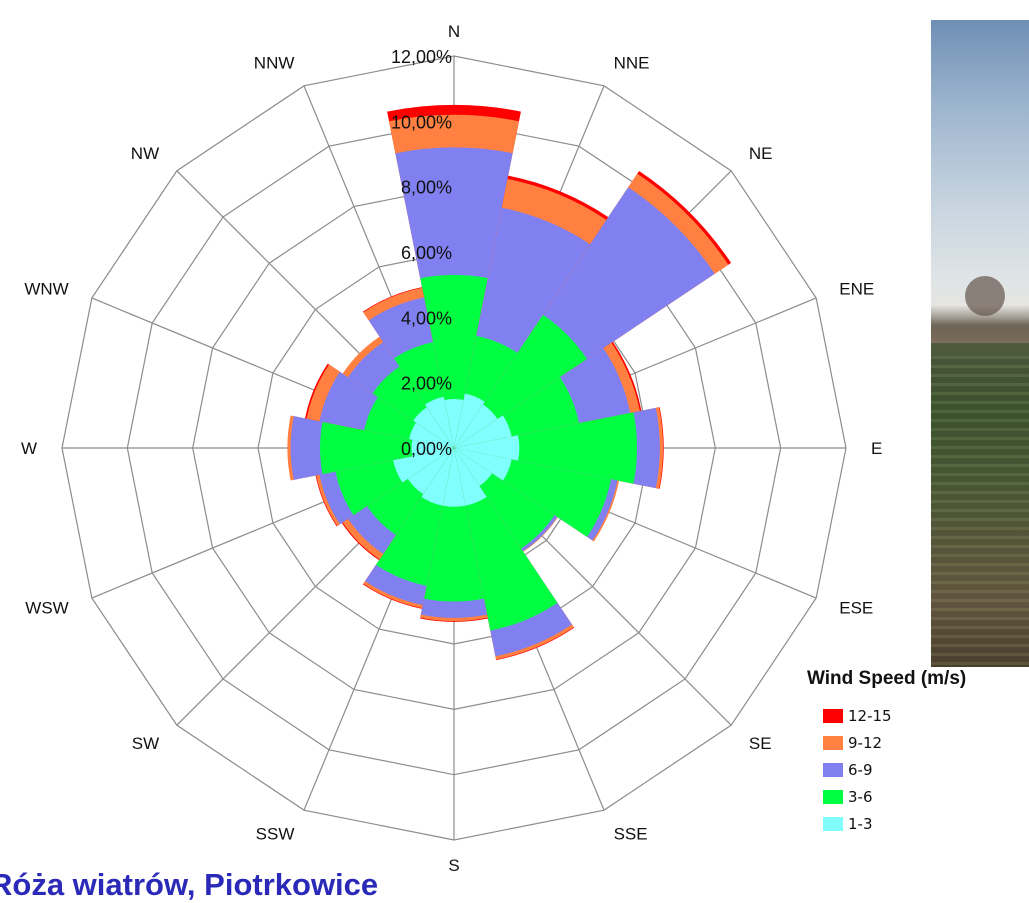 The height and width of the screenshot is (903, 1029). I want to click on chart-legend: Wind Speed (m/s) 12-15 9-12 6-9 3-6 1-3, so click(917, 752).